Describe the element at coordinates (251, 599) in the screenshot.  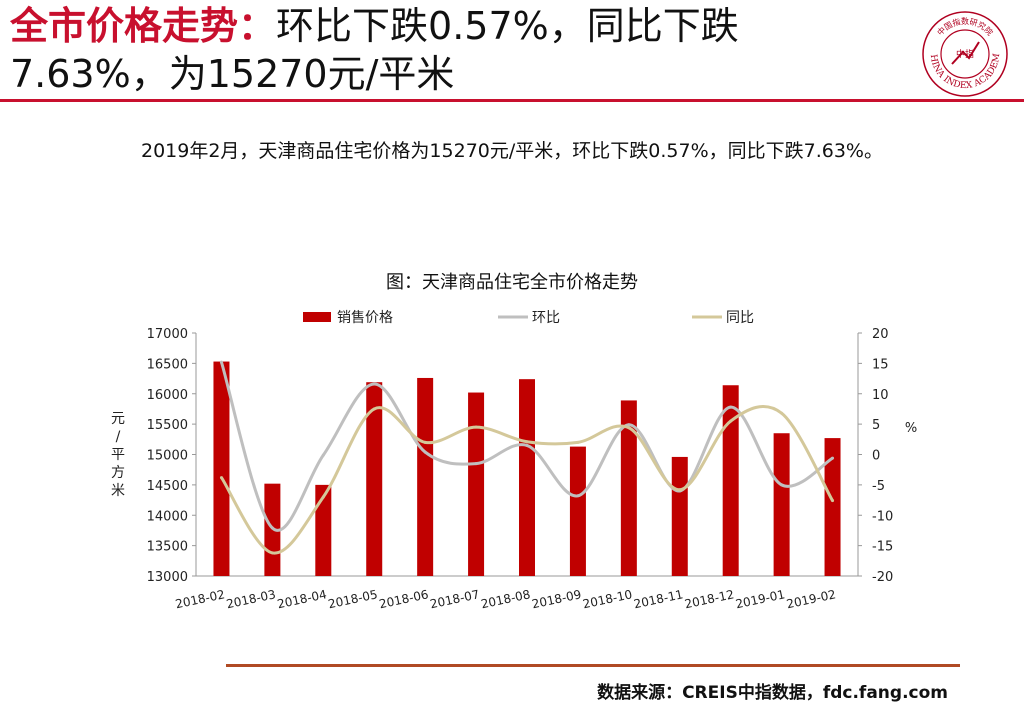
I see `x-tick-label-2018-03: 2018-03` at that location.